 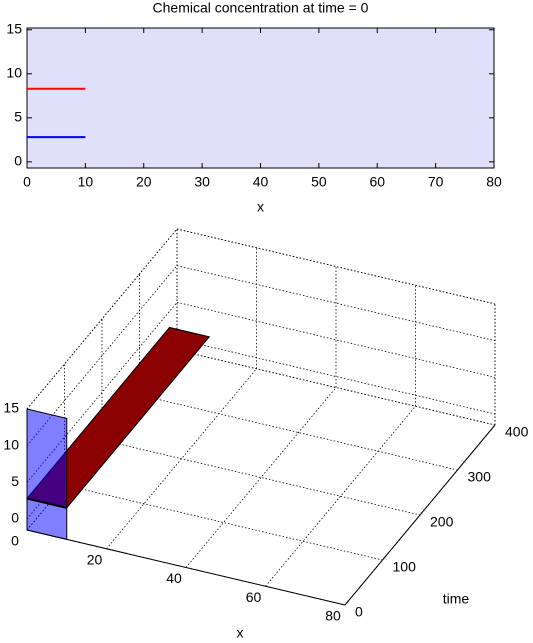 I want to click on x-tick-label: 30, so click(x=202, y=182).